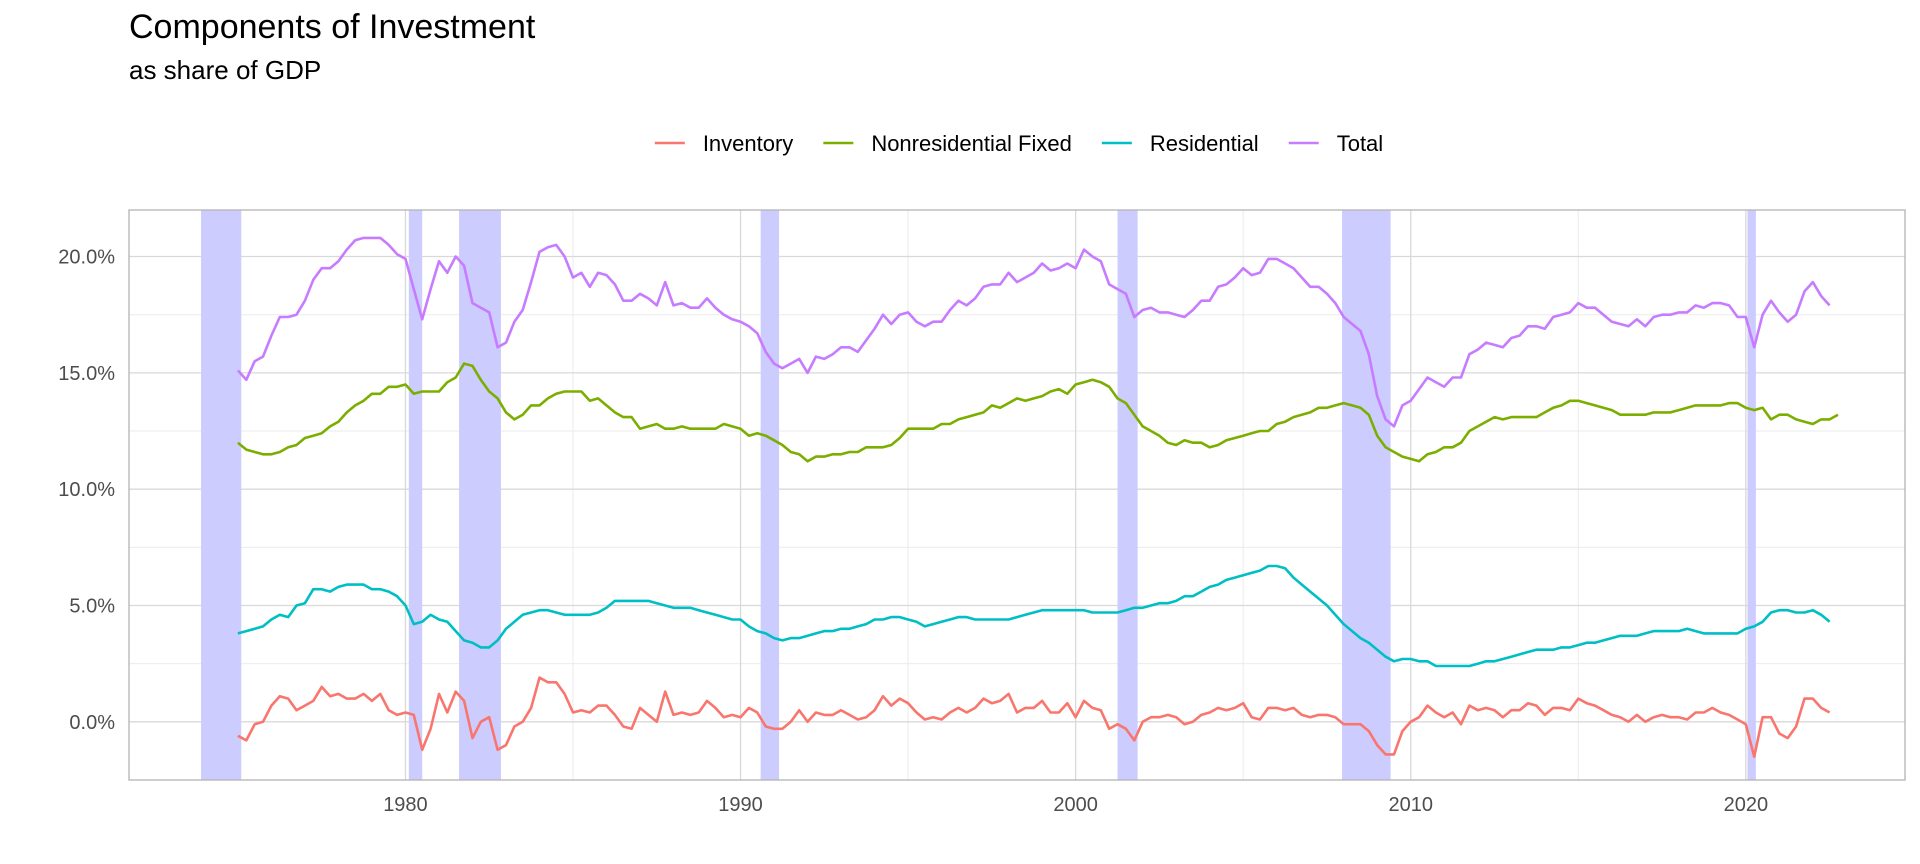 This screenshot has width=1920, height=864. Describe the element at coordinates (1746, 805) in the screenshot. I see `x-tick-label: 2020` at that location.